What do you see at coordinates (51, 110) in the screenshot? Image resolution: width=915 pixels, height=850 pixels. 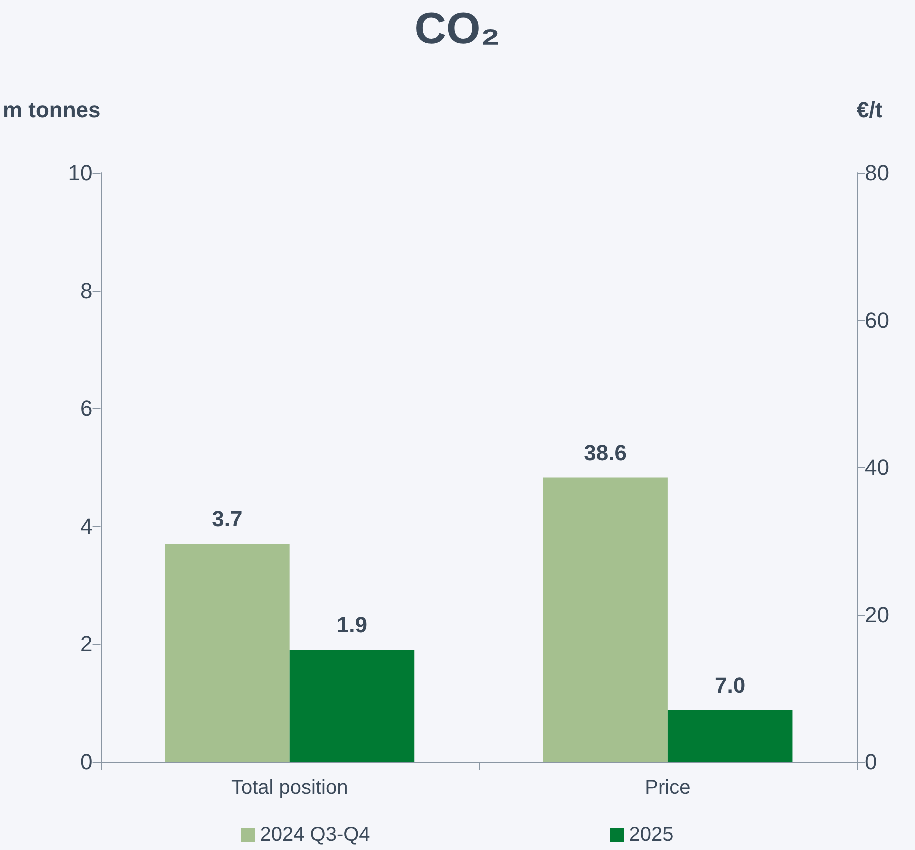 I see `y-axis-title: m tonnes` at bounding box center [51, 110].